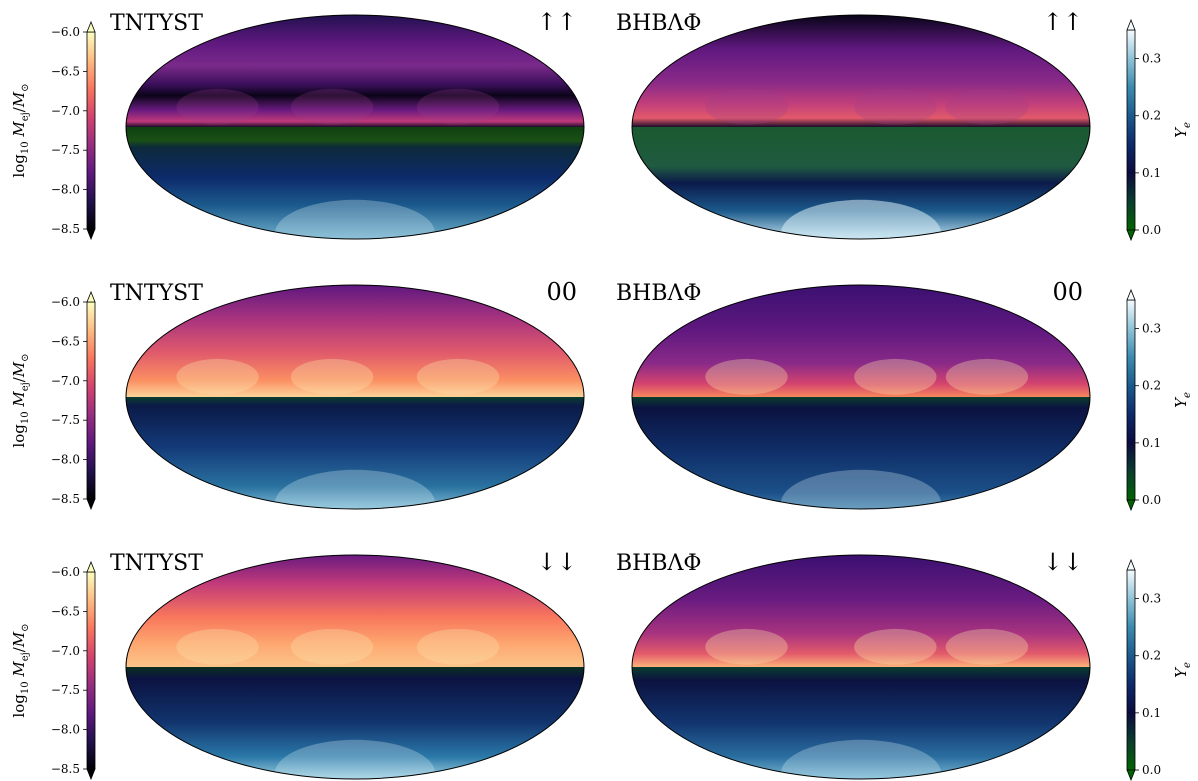 The height and width of the screenshot is (781, 1198). What do you see at coordinates (1159, 400) in the screenshot?
I see `ye-colorbar-1: 0.3 0.2 0.1 0.0 Ye` at bounding box center [1159, 400].